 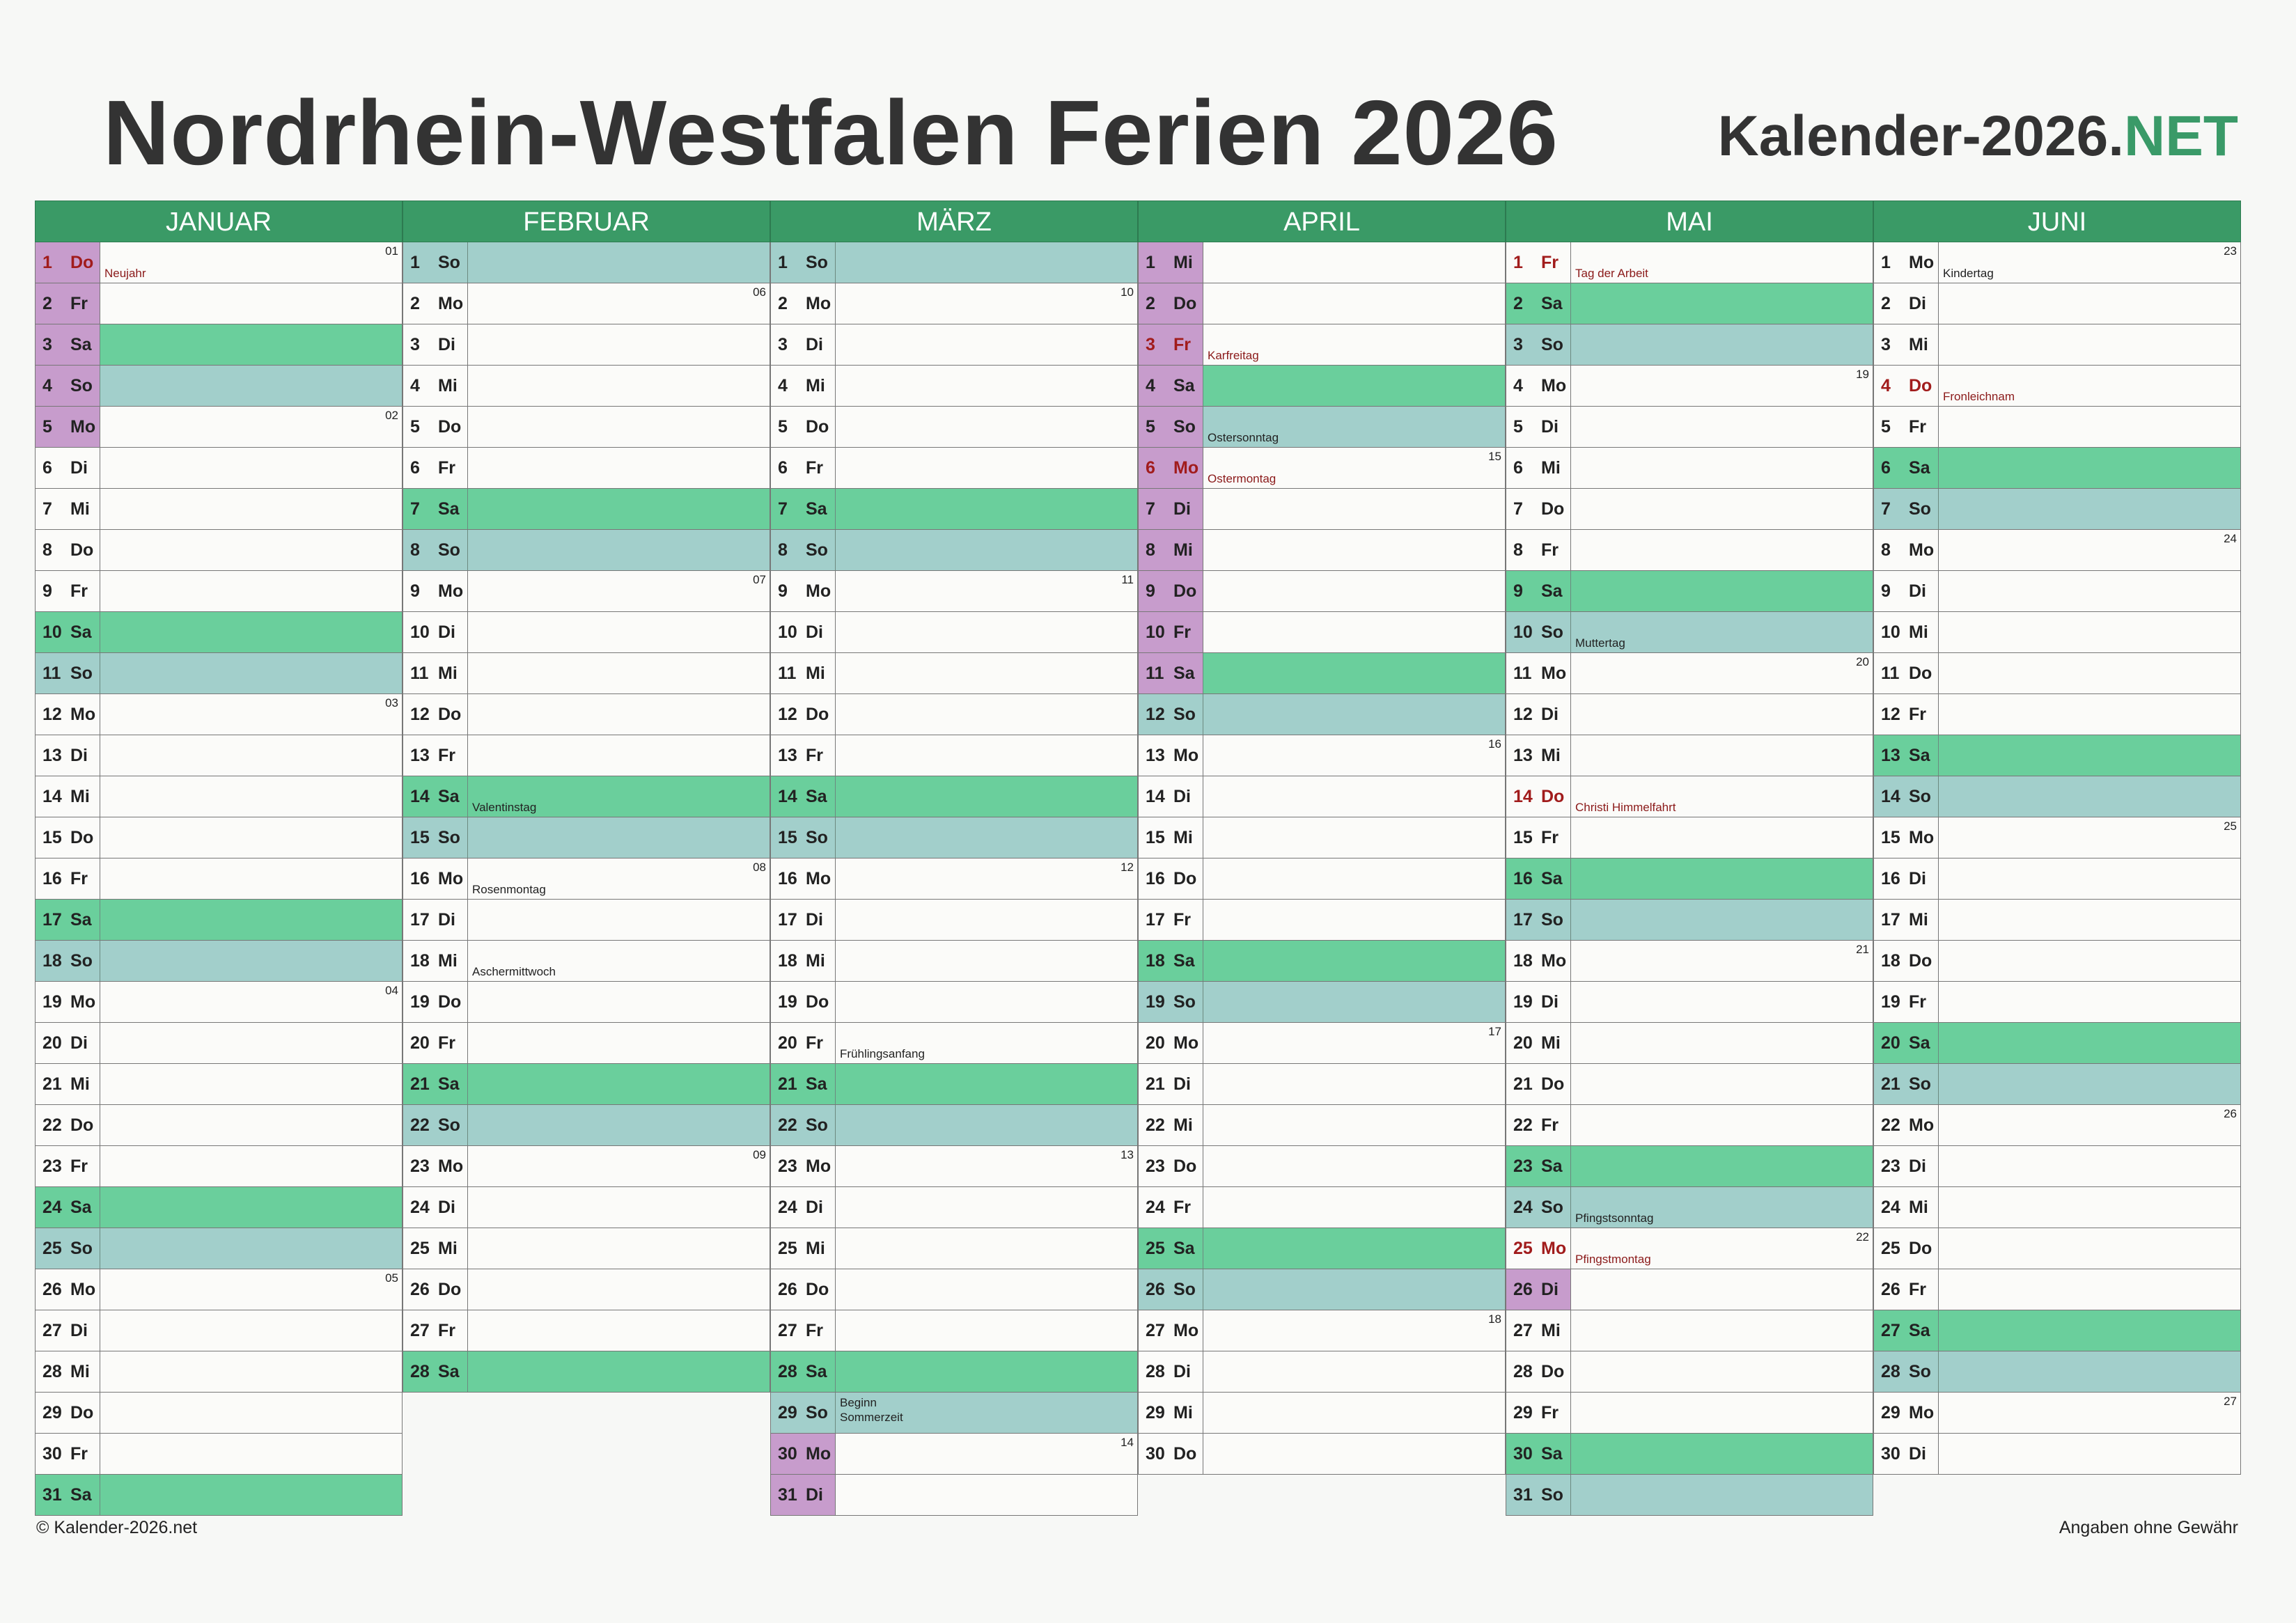 I want to click on day-cell: 11 Sa, so click(x=1322, y=673).